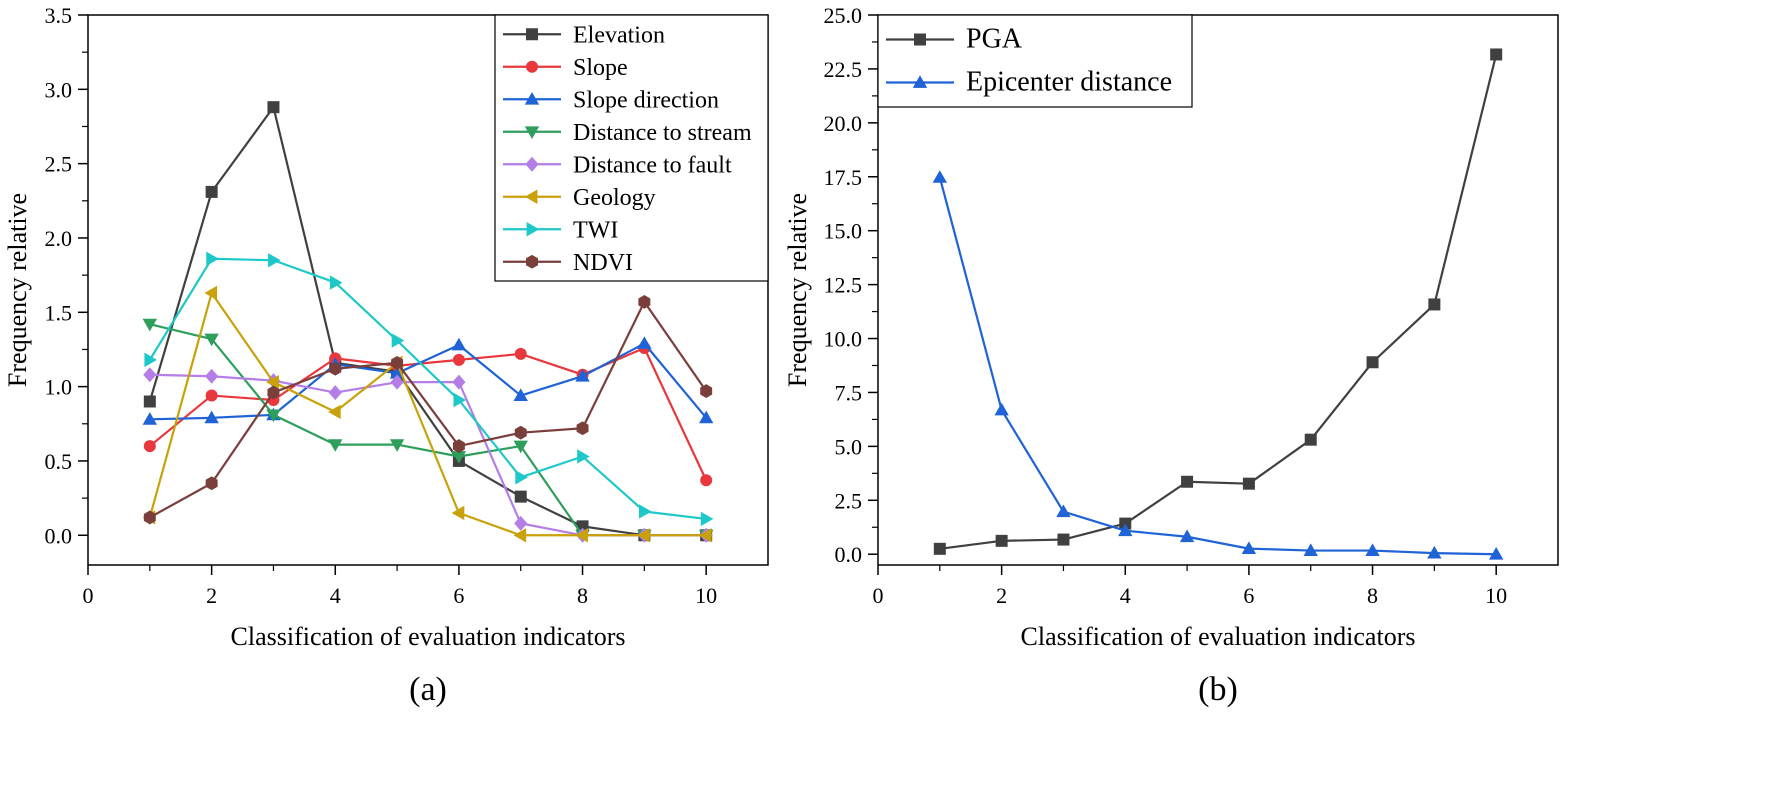  What do you see at coordinates (59, 89) in the screenshot?
I see `y-tick-label: 3.0` at bounding box center [59, 89].